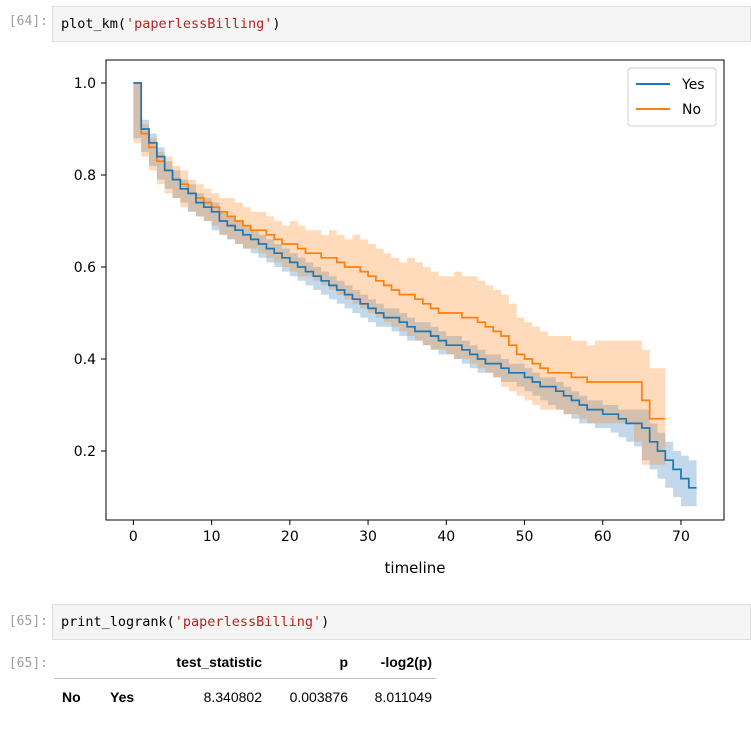 Image resolution: width=751 pixels, height=739 pixels. I want to click on code-editor-65: print_logrank('paperlessBilling'), so click(401, 622).